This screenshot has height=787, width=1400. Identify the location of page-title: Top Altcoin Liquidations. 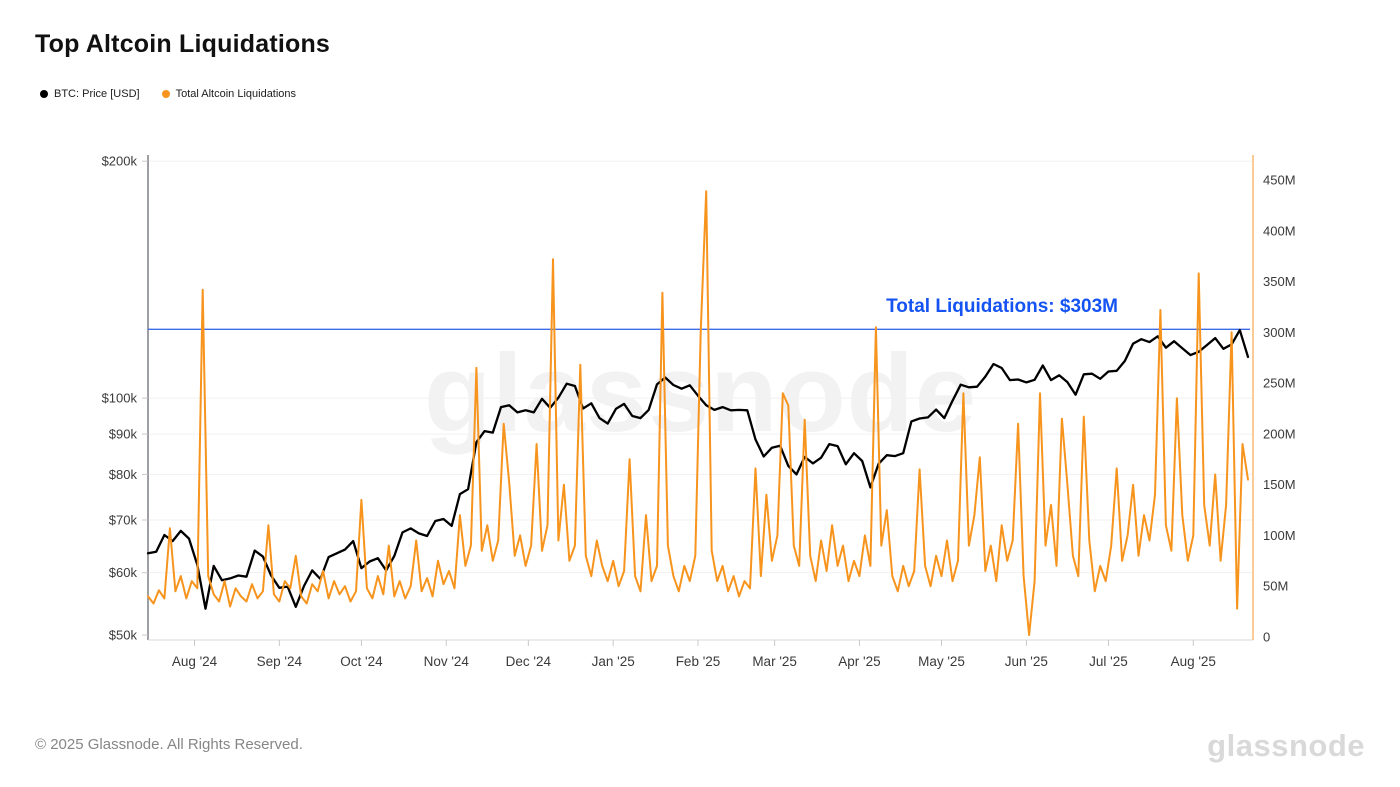
(183, 44).